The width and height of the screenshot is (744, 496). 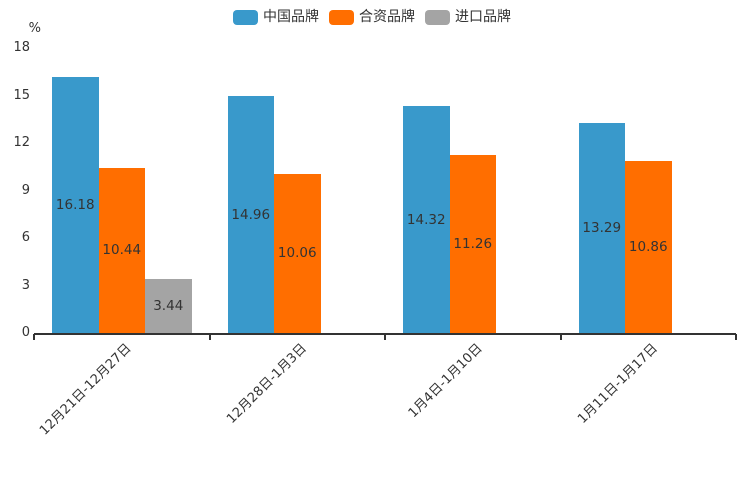 What do you see at coordinates (121, 250) in the screenshot?
I see `bar-series1-cat0` at bounding box center [121, 250].